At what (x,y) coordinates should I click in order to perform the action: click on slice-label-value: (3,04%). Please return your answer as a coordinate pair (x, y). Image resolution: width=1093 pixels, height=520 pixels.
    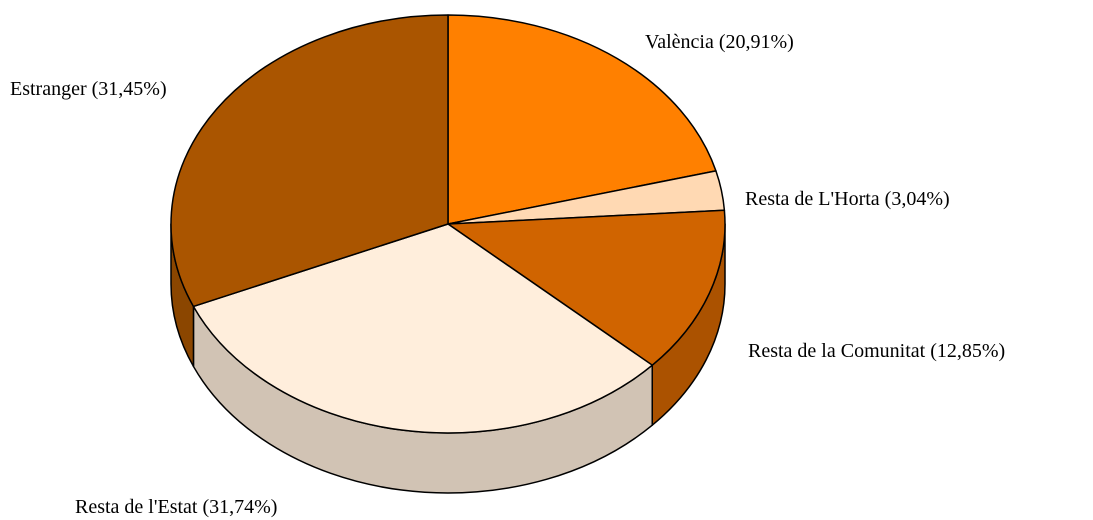
    Looking at the image, I should click on (917, 199).